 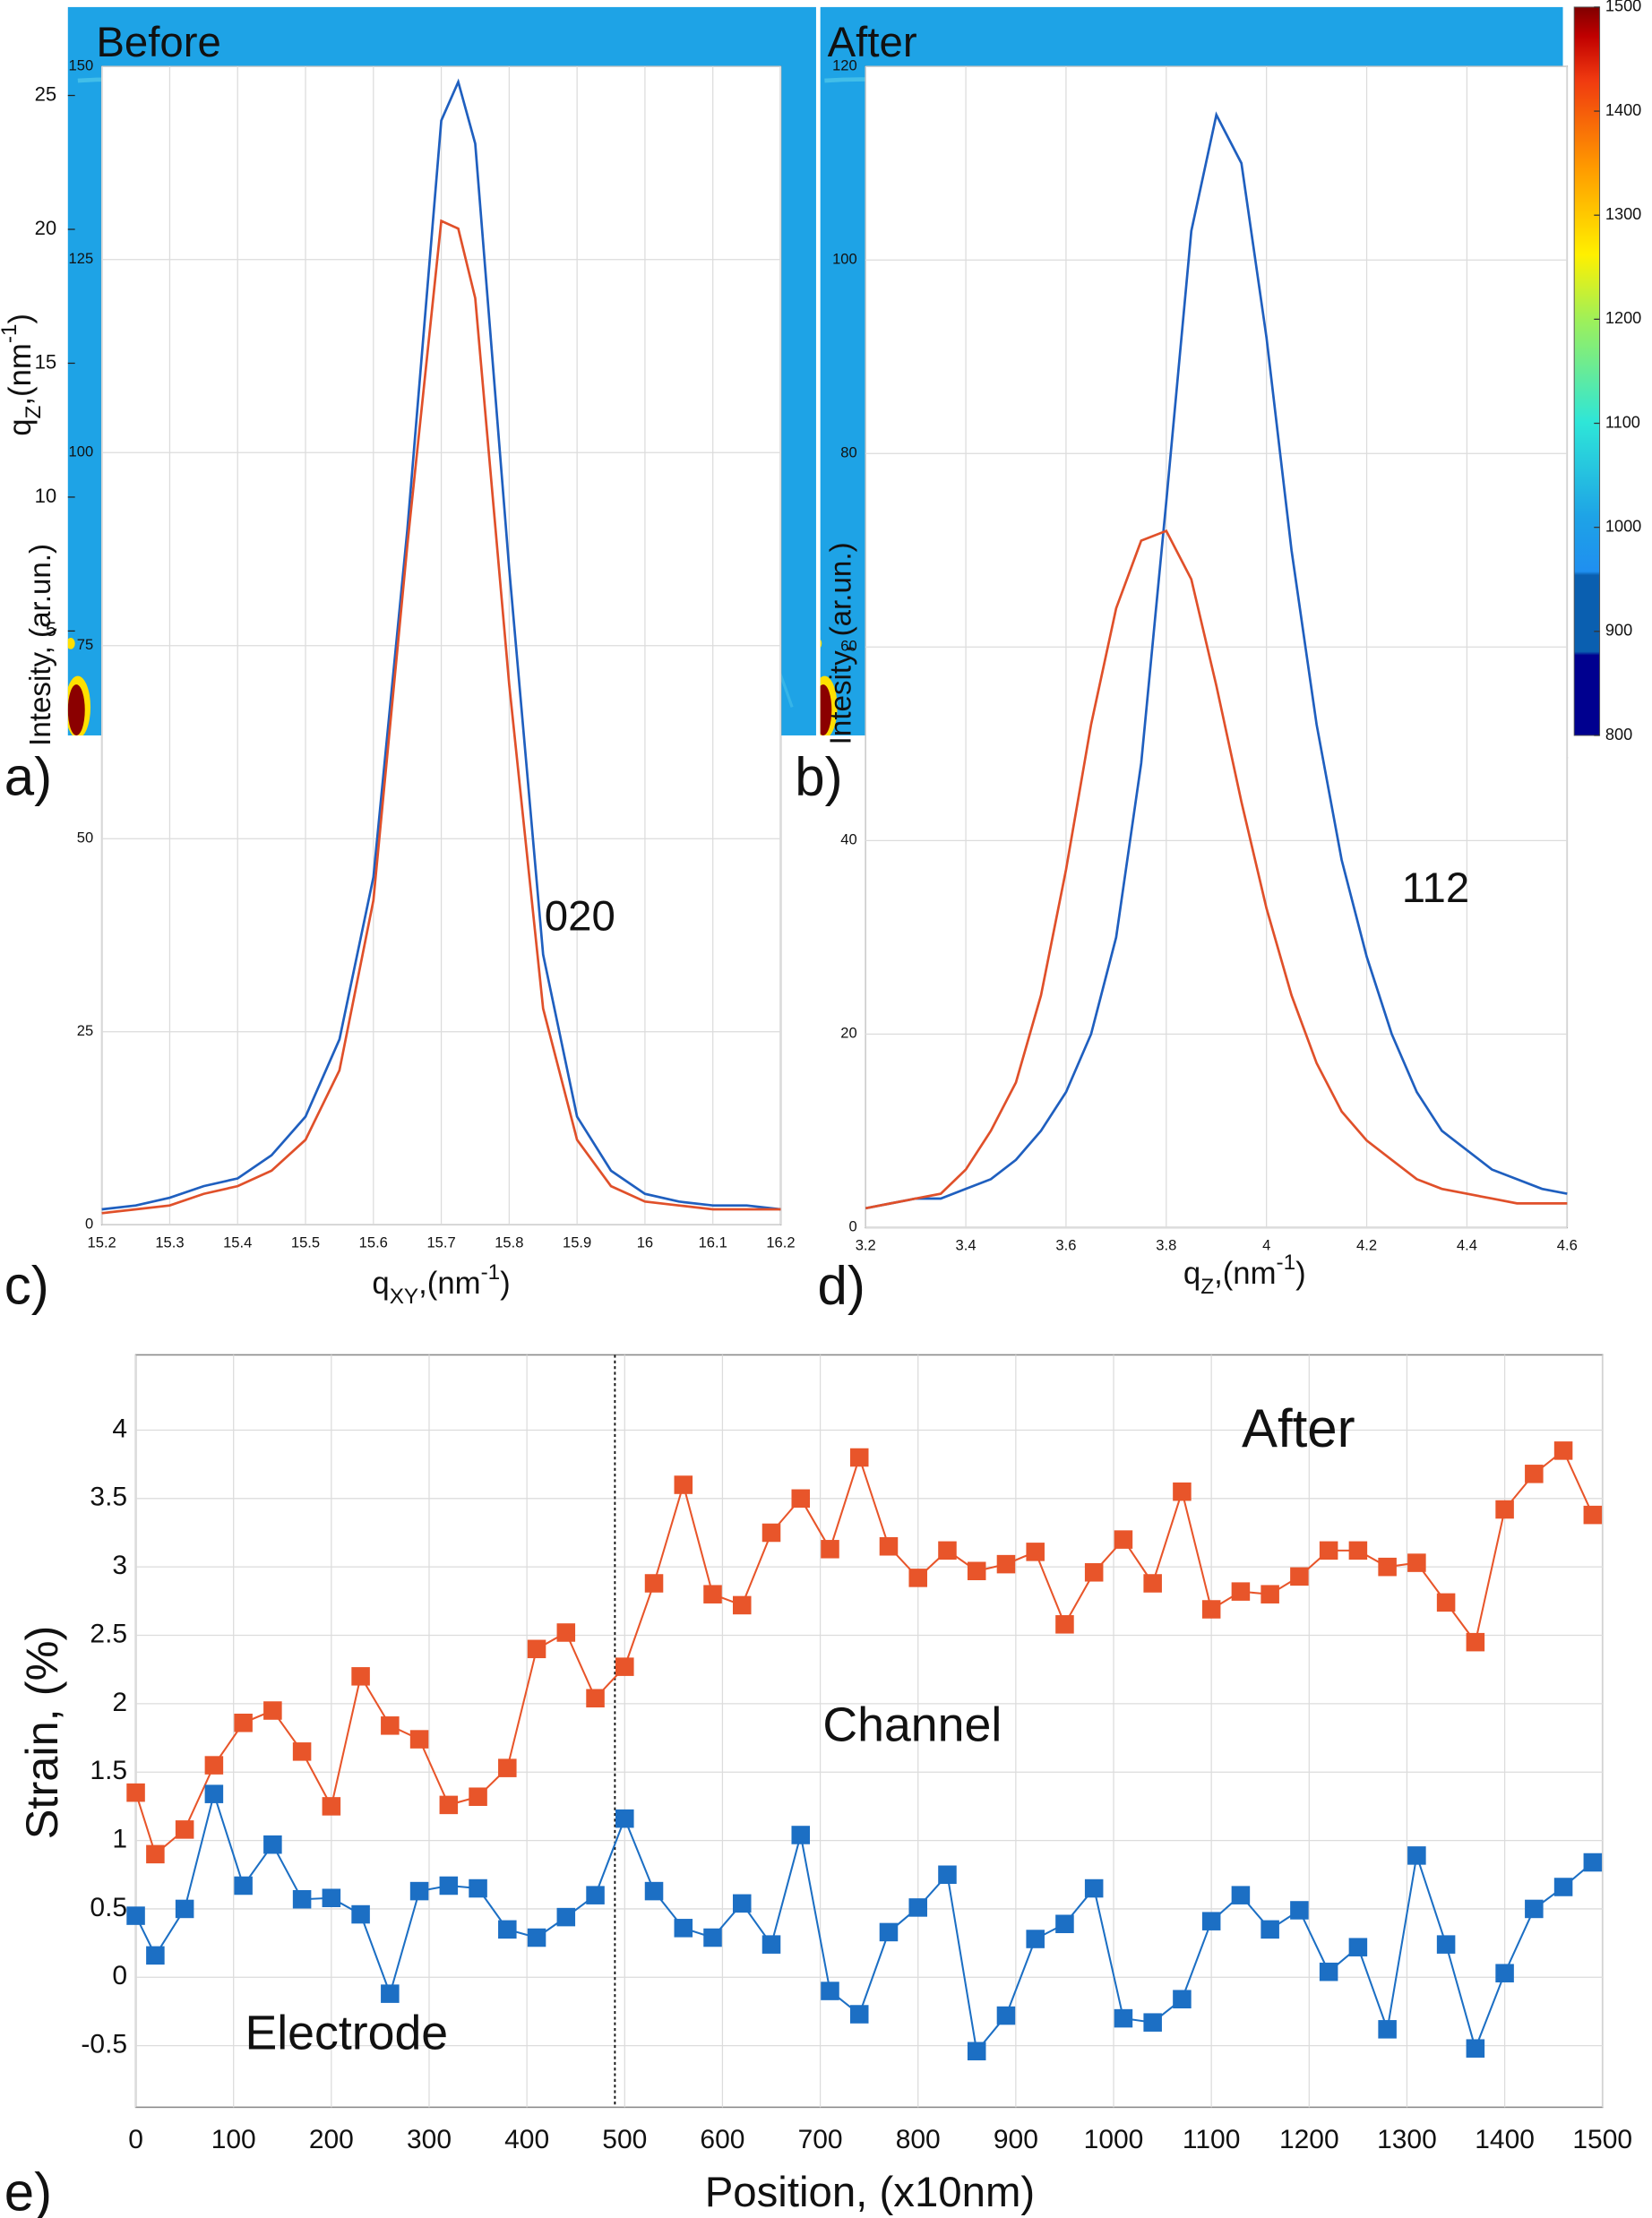 What do you see at coordinates (102, 1242) in the screenshot?
I see `x-tick-label: 15.2` at bounding box center [102, 1242].